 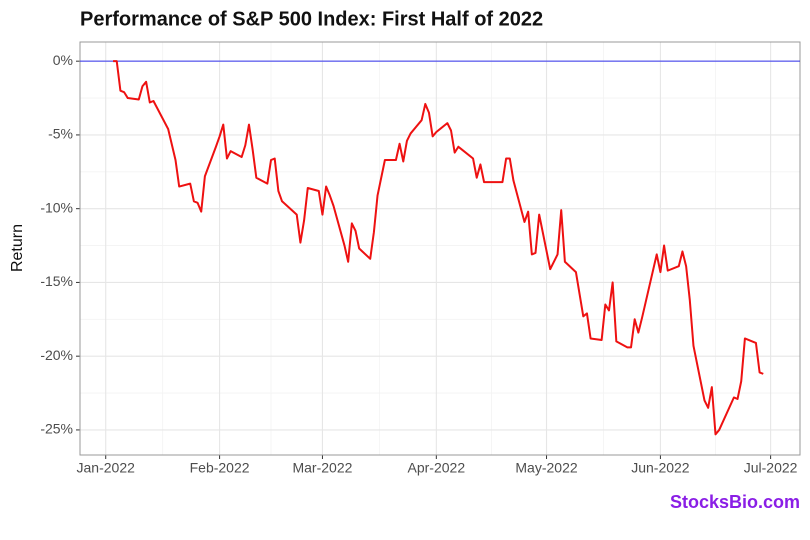 What do you see at coordinates (56, 429) in the screenshot?
I see `y-tick-label: -25%` at bounding box center [56, 429].